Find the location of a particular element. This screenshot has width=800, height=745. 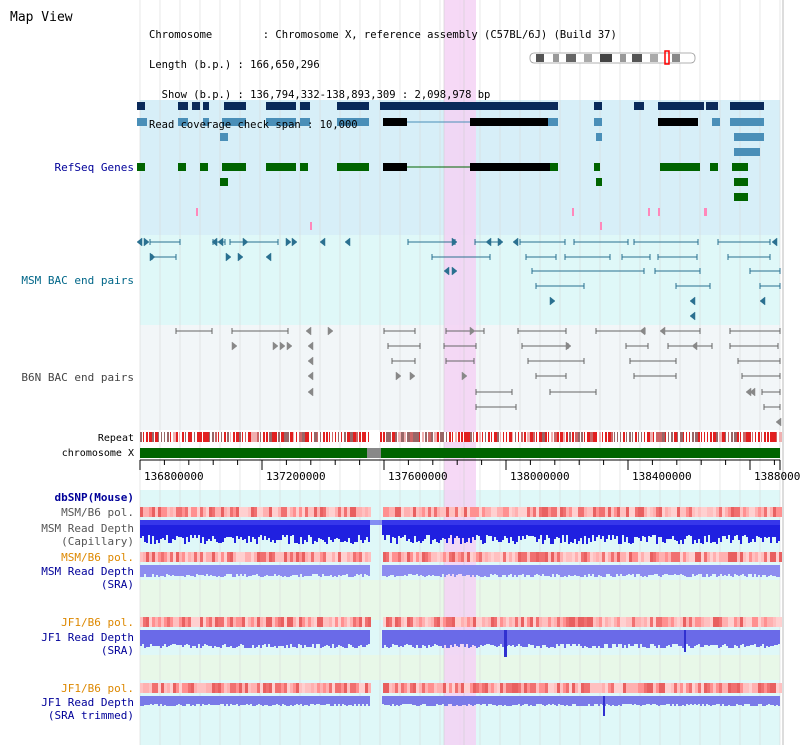

jf1-depth-trim-label-1: JF1 Read Depth is located at coordinates (87, 702).